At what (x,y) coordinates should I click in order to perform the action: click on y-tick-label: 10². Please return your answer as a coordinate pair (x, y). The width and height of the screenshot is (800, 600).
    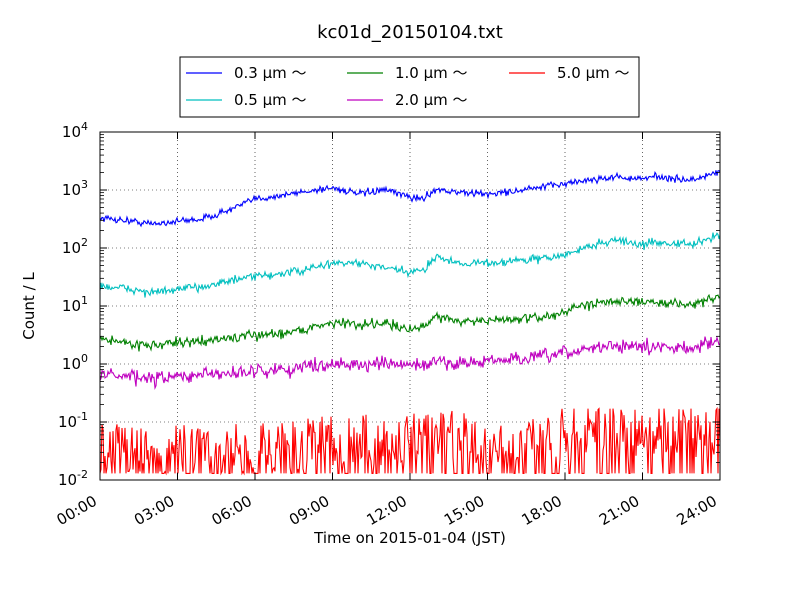
    Looking at the image, I should click on (75, 246).